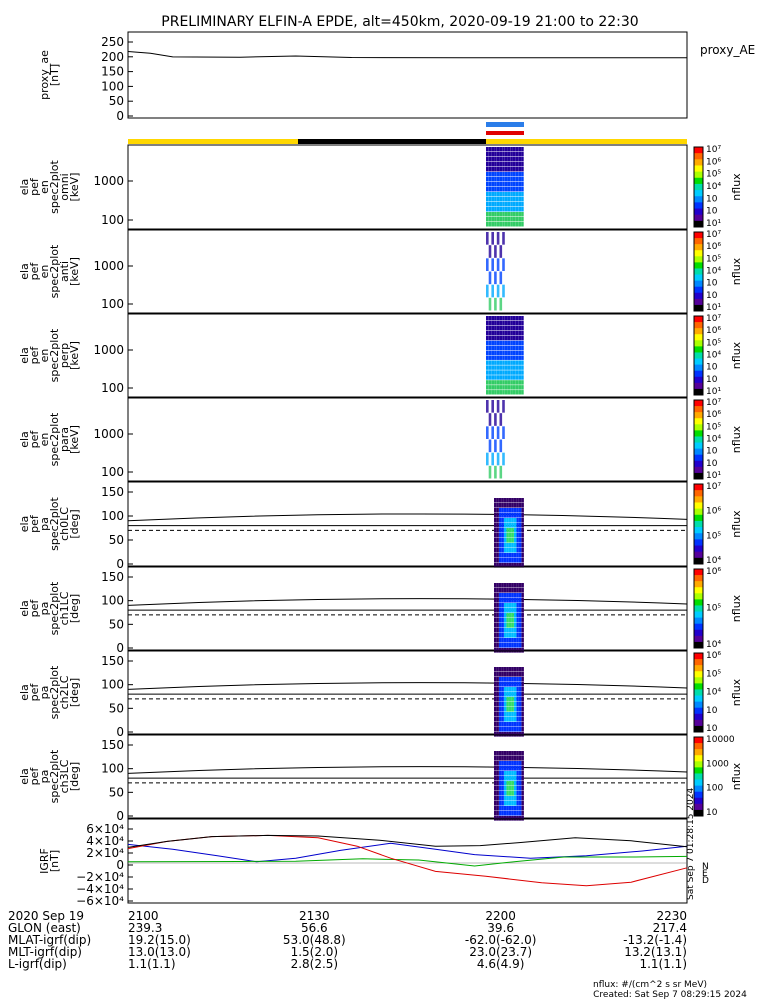 The width and height of the screenshot is (775, 1000). Describe the element at coordinates (116, 624) in the screenshot. I see `ytick-label: 50` at that location.